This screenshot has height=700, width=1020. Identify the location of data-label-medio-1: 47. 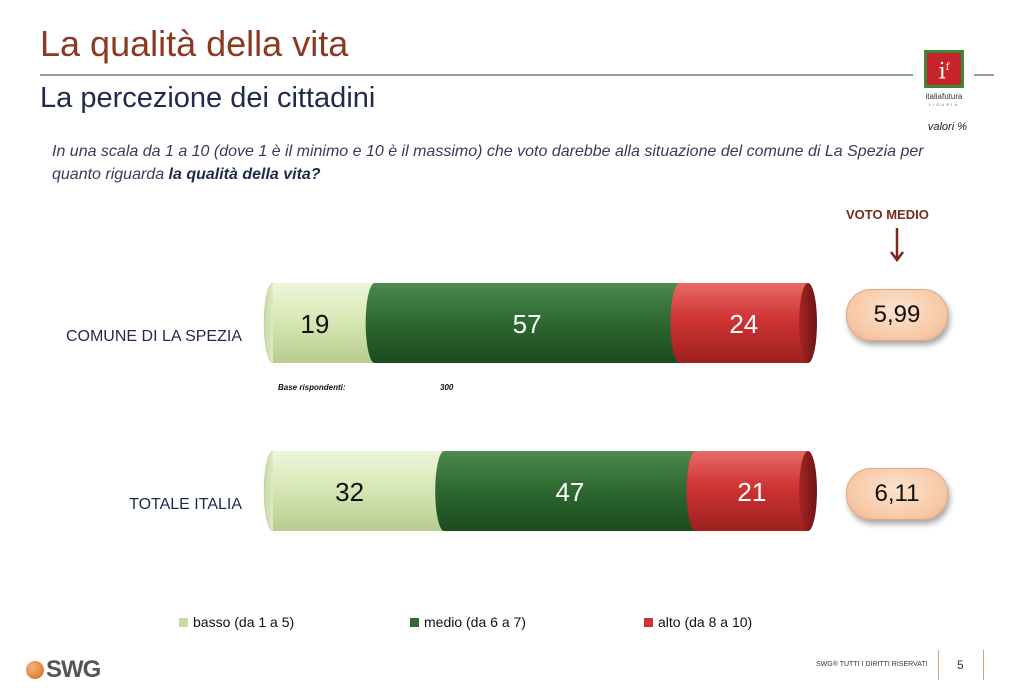
(569, 492).